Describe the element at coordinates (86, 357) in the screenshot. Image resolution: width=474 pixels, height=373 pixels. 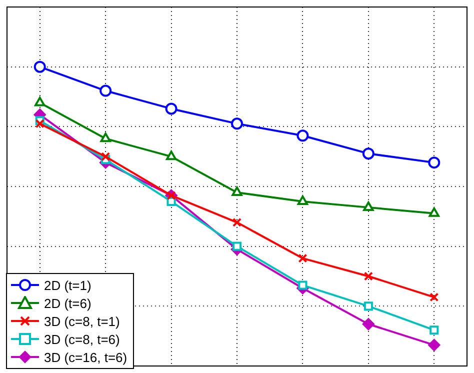
I see `legend-label: 3D (c=16, t=6)` at that location.